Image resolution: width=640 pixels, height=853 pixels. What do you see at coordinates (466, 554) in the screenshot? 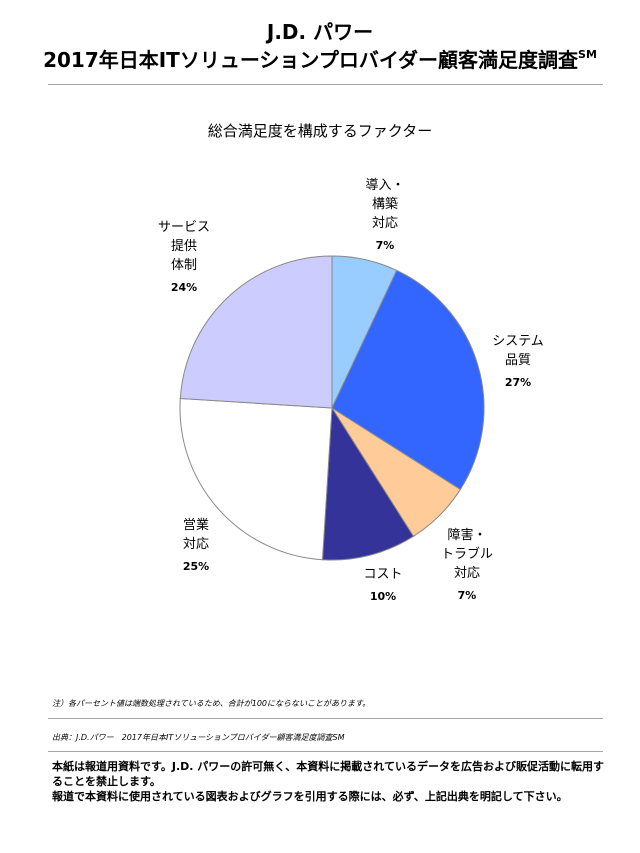
I see `slice-label-line: トラブル` at bounding box center [466, 554].